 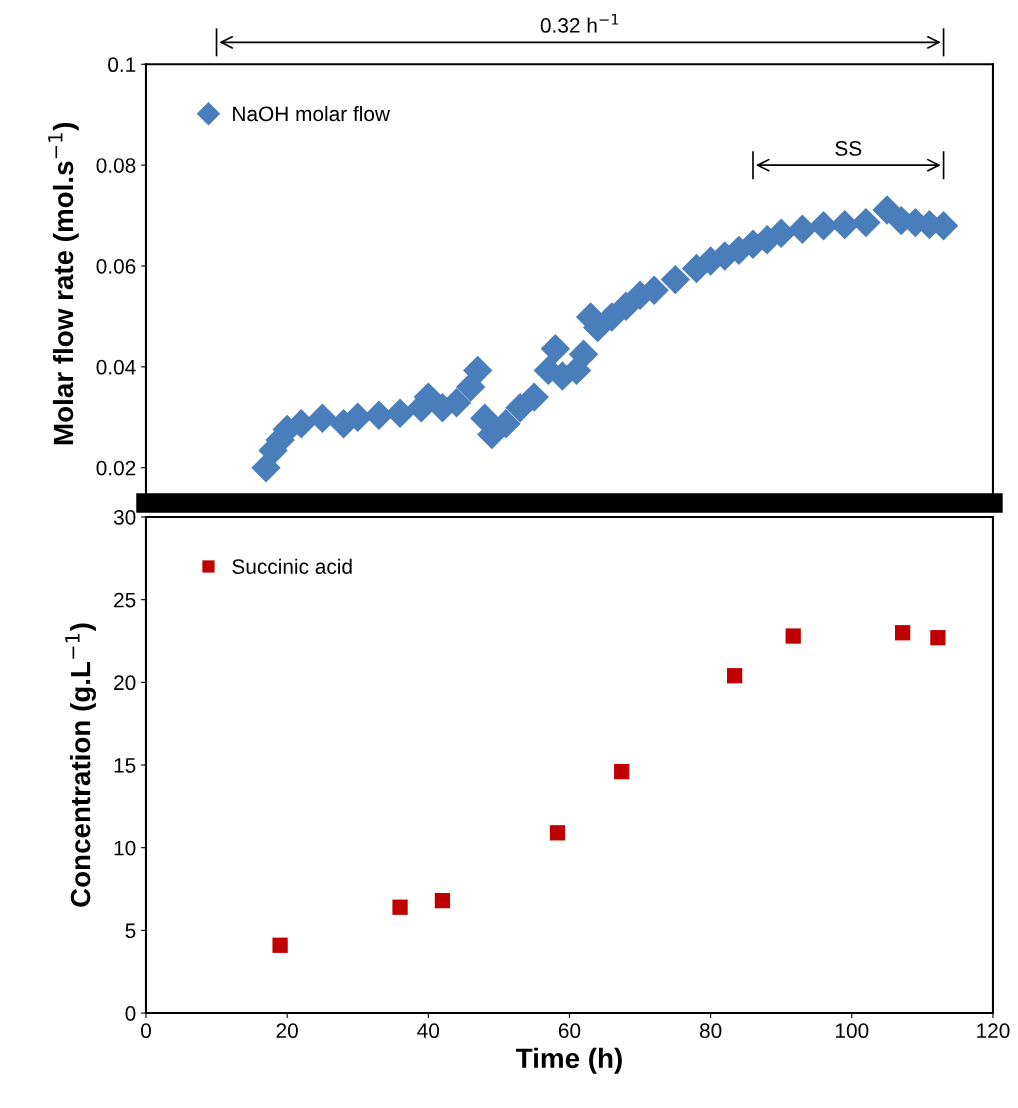 I want to click on legend-label: Succinic acid, so click(x=292, y=566).